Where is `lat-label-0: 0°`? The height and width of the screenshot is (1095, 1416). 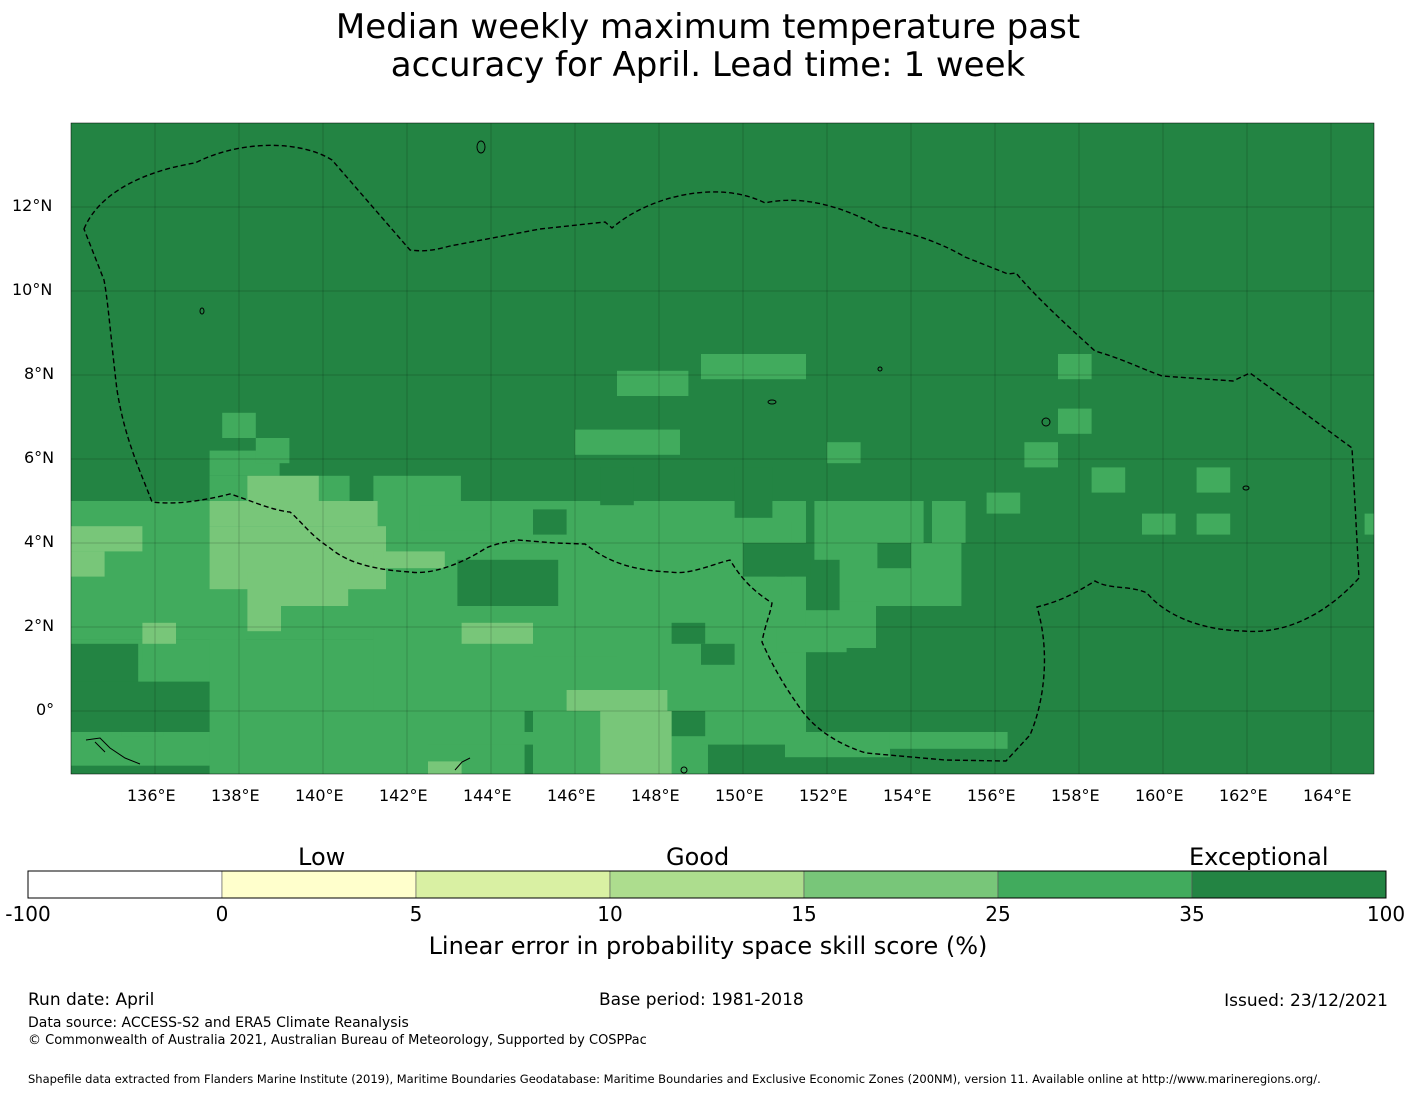 lat-label-0: 0° is located at coordinates (45, 709).